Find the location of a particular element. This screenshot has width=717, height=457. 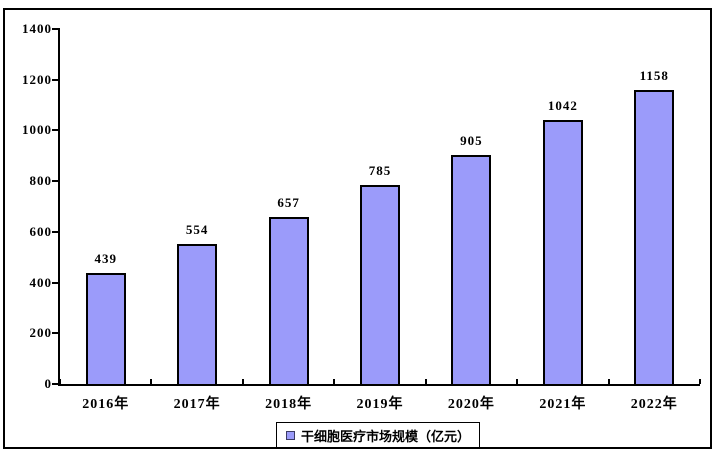

y-axis-label: 0 is located at coordinates (48, 383).